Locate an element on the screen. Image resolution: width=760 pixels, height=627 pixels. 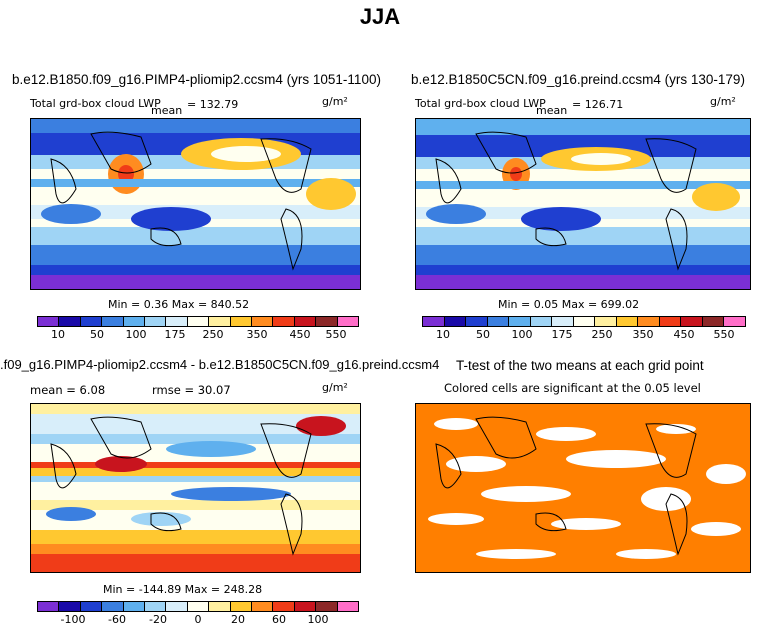
panel-bl-mean: mean = 6.08 is located at coordinates (68, 390).